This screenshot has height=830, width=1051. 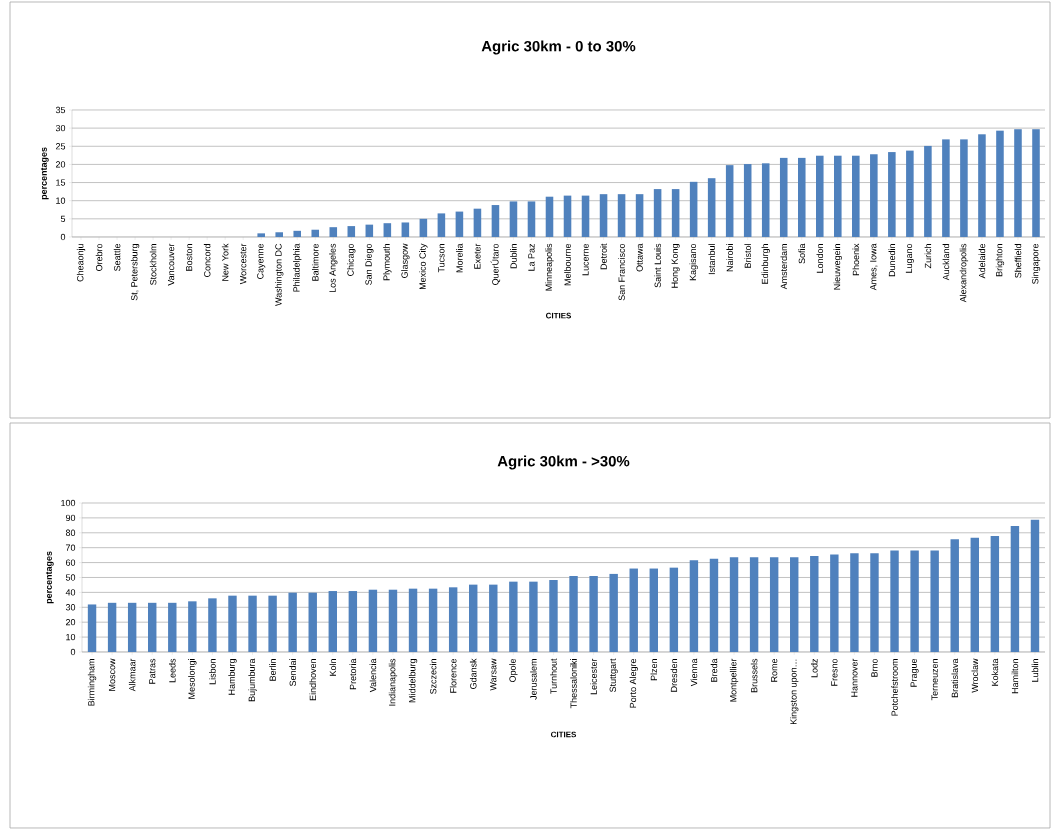 What do you see at coordinates (60, 128) in the screenshot?
I see `y-tick-label: 30` at bounding box center [60, 128].